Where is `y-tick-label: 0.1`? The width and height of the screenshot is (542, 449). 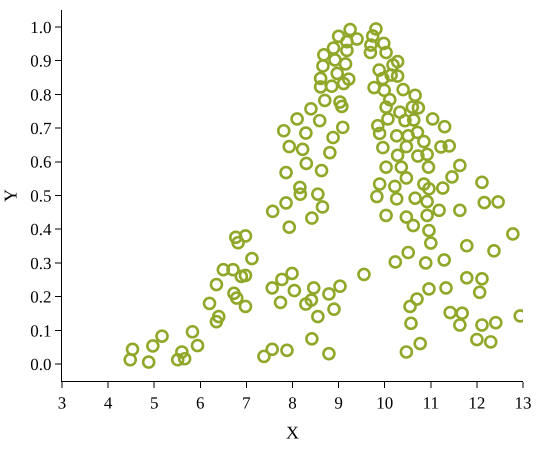
y-tick-label: 0.1 is located at coordinates (41, 330).